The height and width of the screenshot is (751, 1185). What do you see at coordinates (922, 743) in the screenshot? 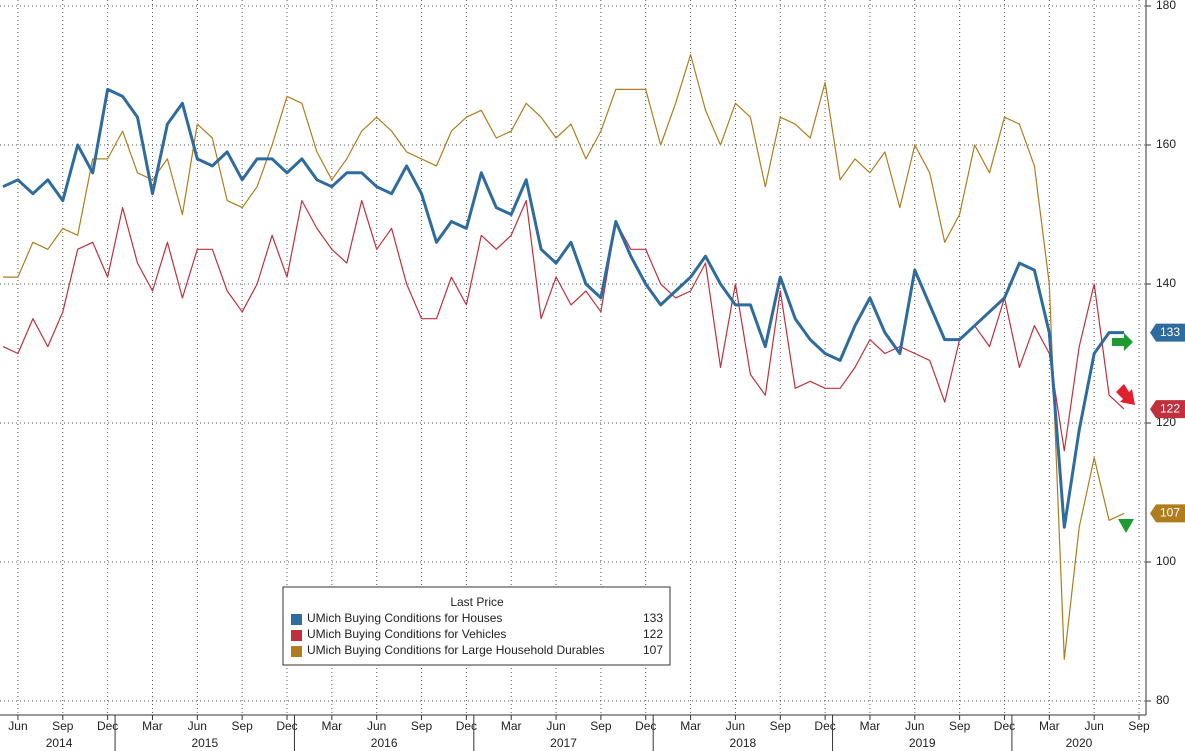
I see `year-label: 2019` at bounding box center [922, 743].